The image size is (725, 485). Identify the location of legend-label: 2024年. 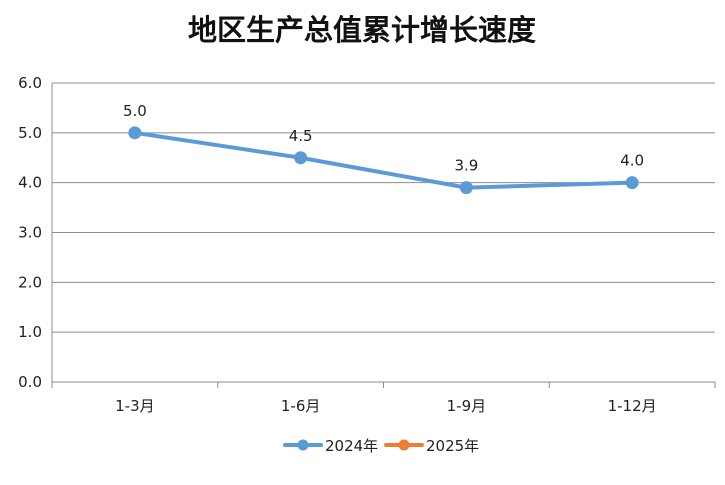
(351, 446).